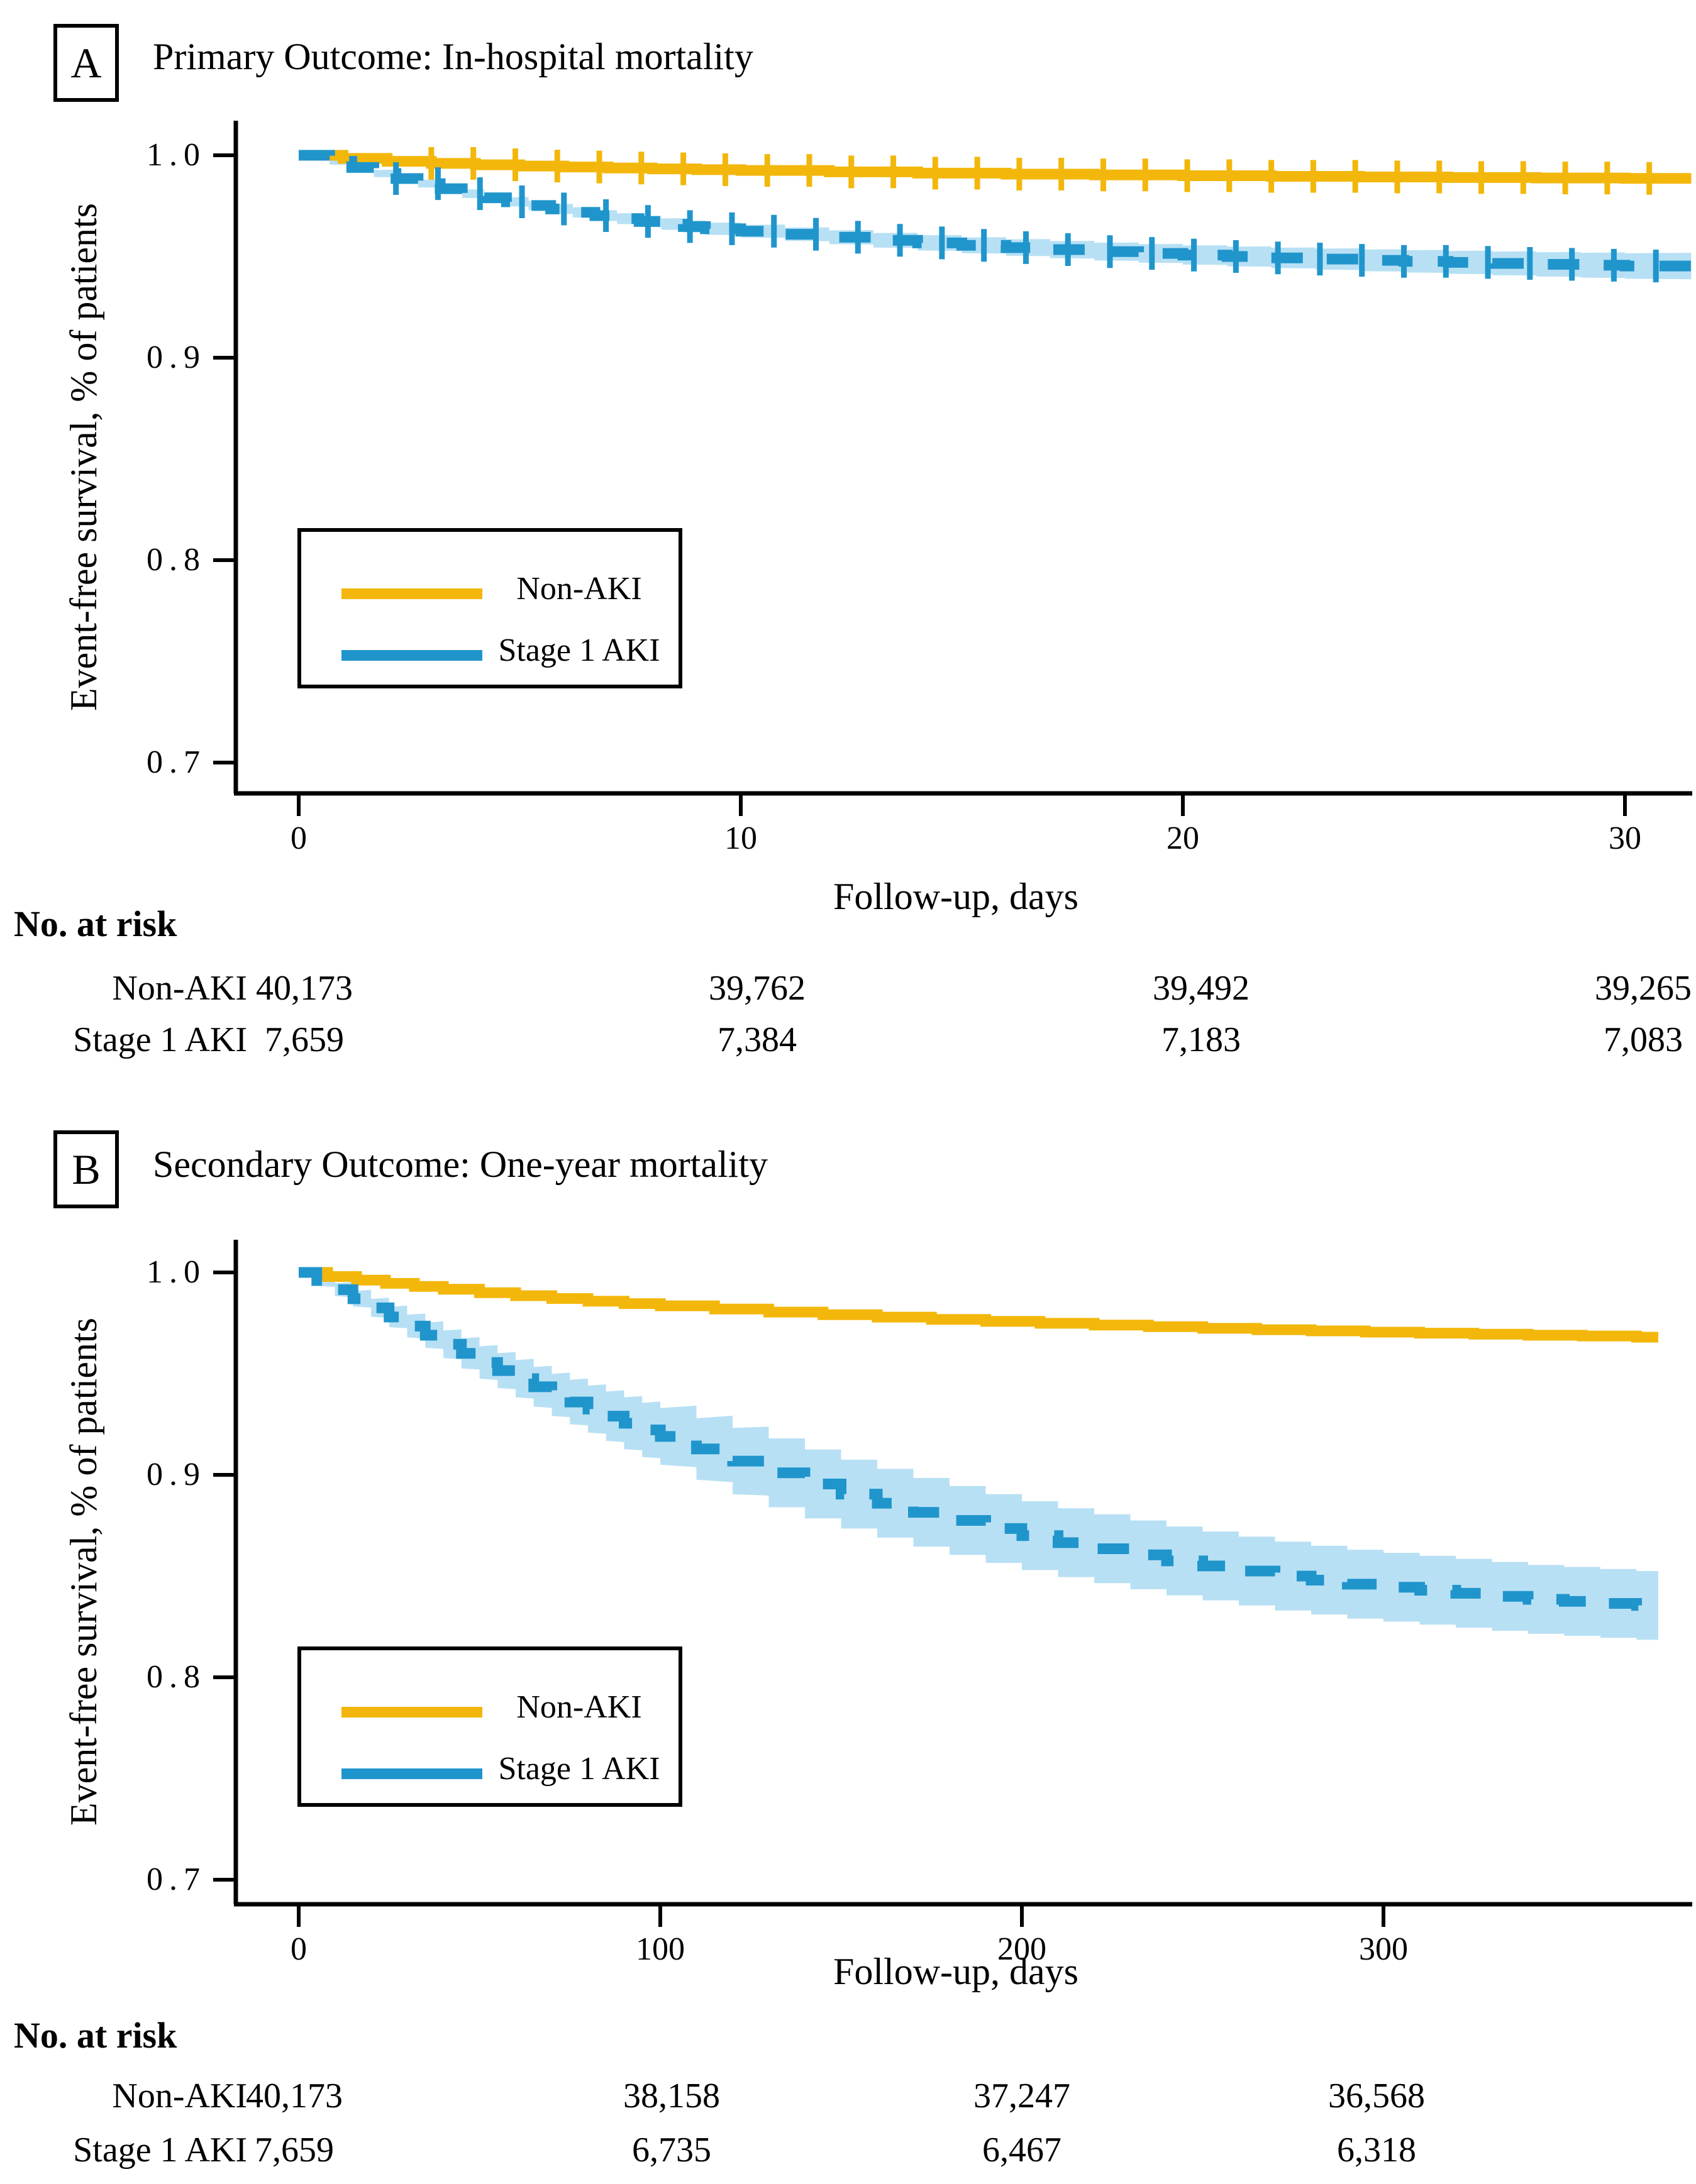 This screenshot has height=2184, width=1696. What do you see at coordinates (1643, 1039) in the screenshot?
I see `risk-value: 7,083` at bounding box center [1643, 1039].